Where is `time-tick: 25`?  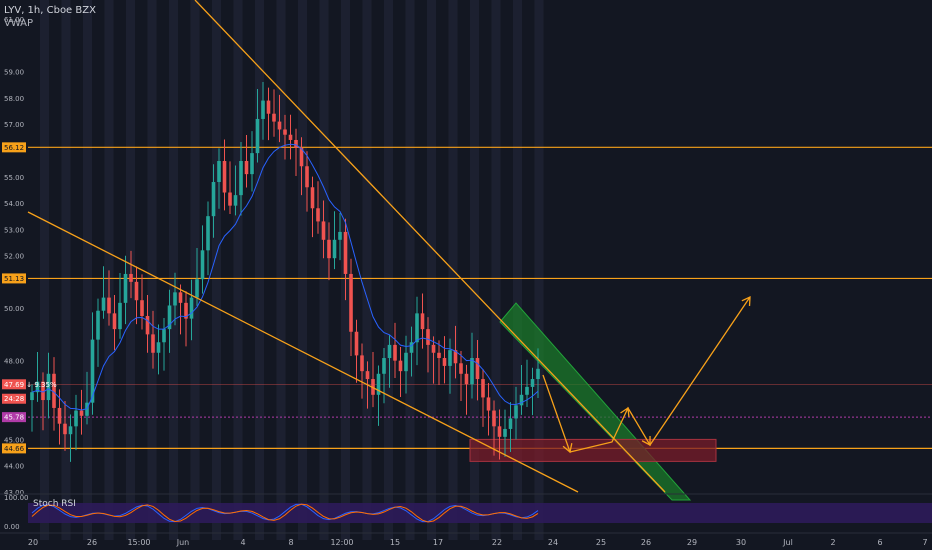
time-tick: 25 is located at coordinates (601, 542).